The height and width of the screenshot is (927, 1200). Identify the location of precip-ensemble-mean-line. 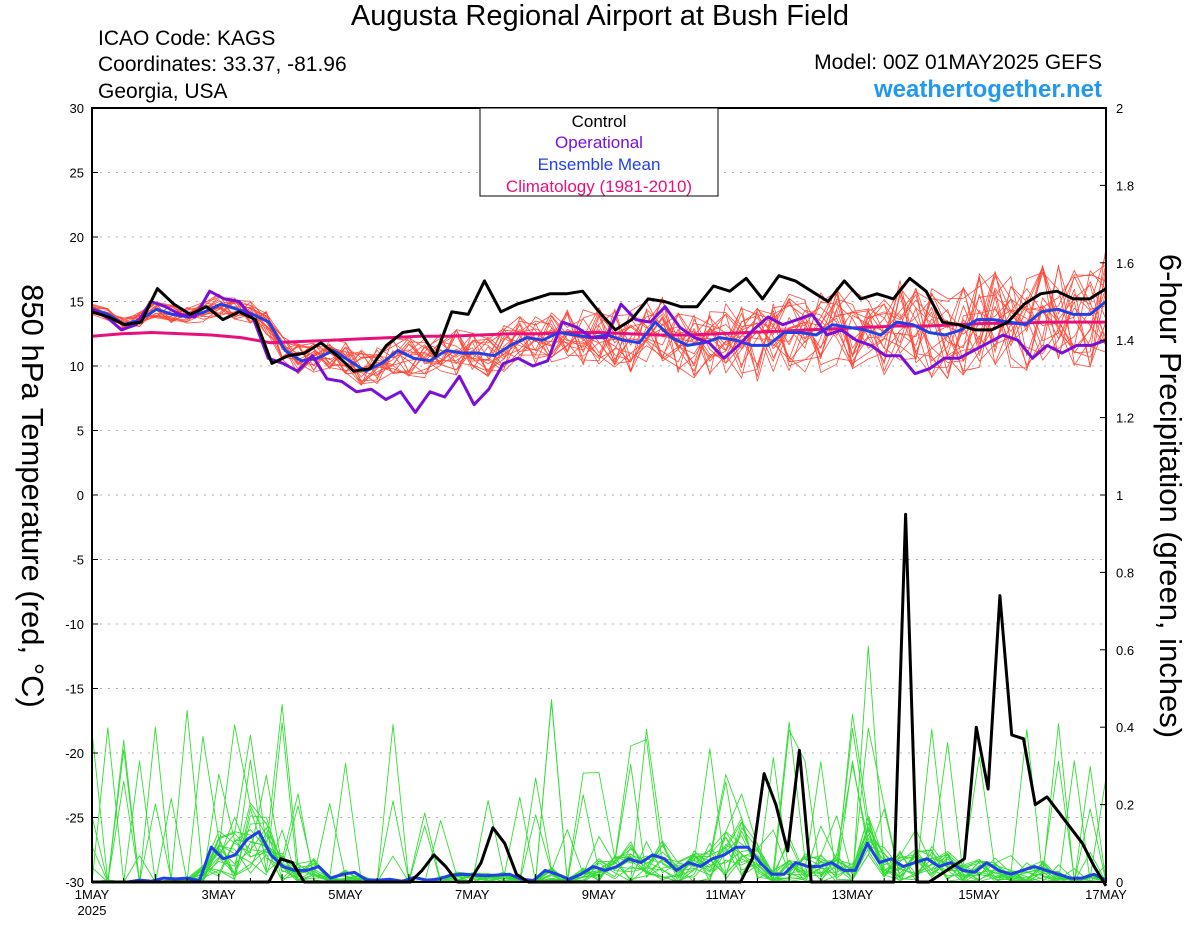
(599, 857).